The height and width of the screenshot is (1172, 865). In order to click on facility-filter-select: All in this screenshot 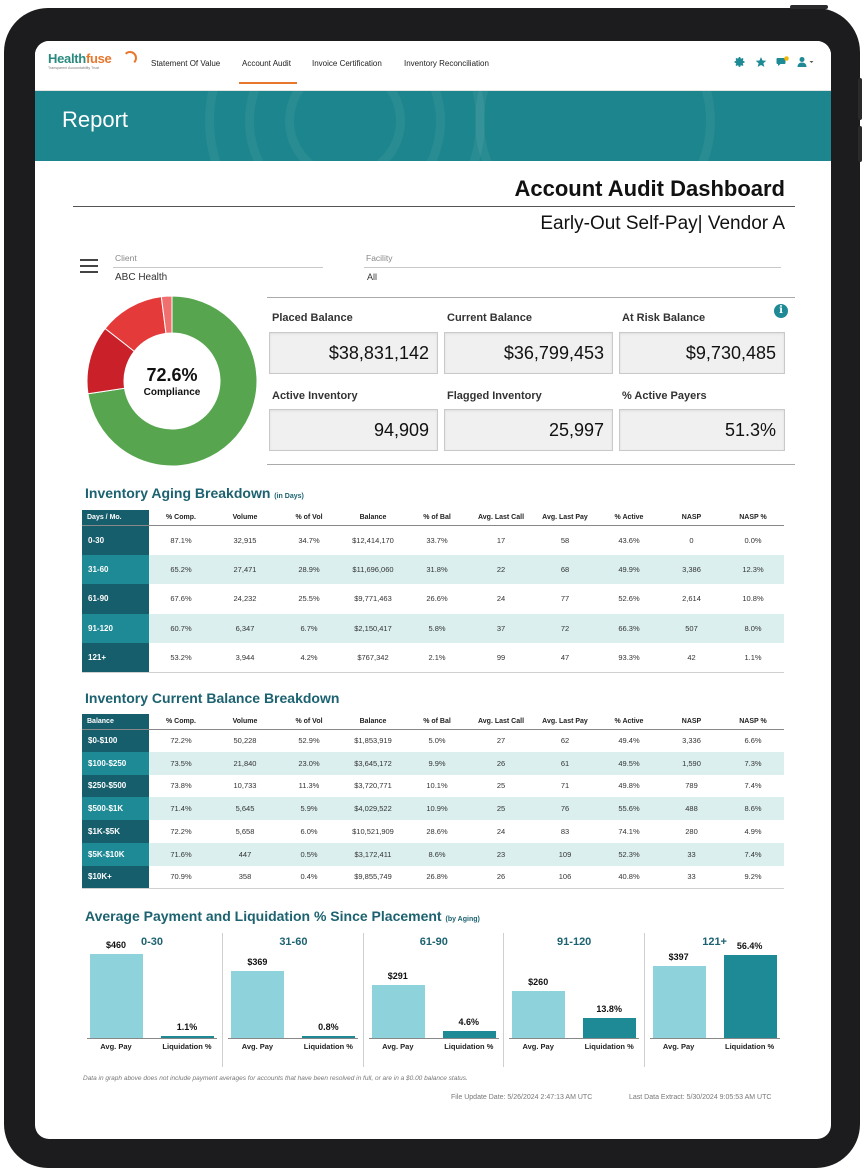, I will do `click(372, 277)`.